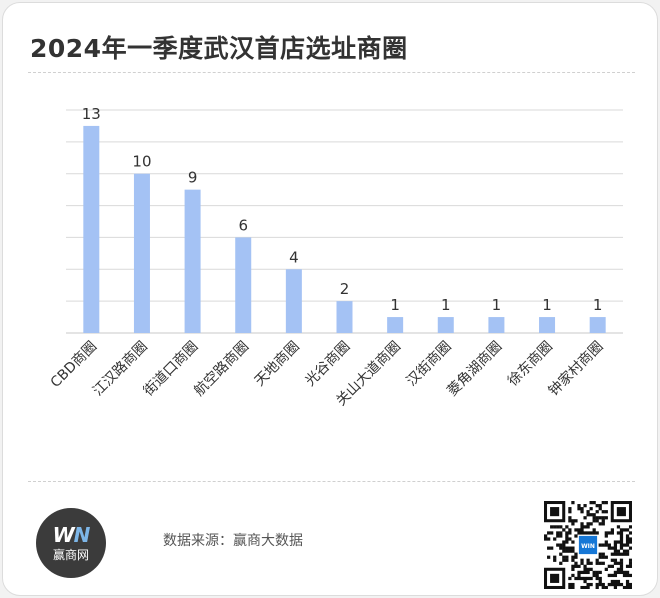 This screenshot has width=660, height=598. What do you see at coordinates (331, 72) in the screenshot?
I see `title-divider` at bounding box center [331, 72].